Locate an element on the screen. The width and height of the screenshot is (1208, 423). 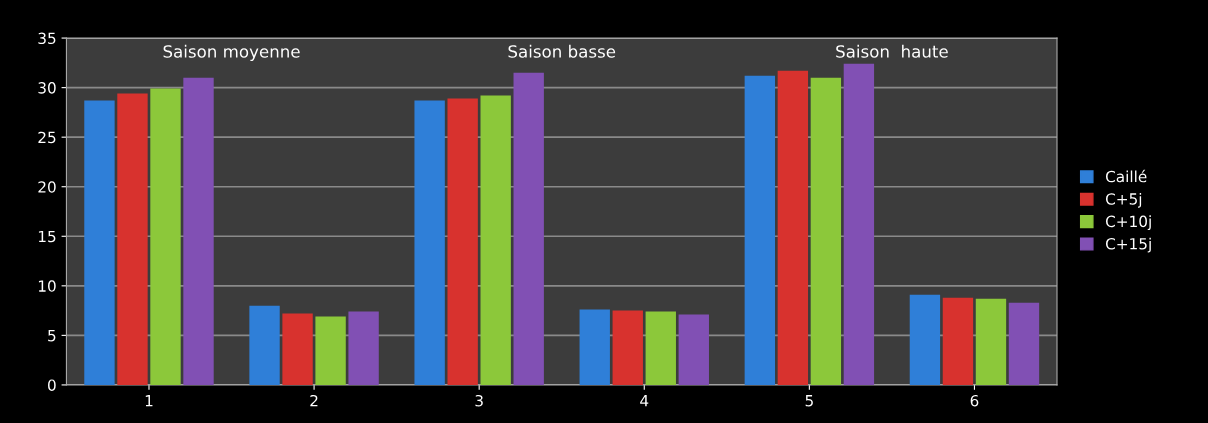
y-tick-label: 5 is located at coordinates (52, 336).